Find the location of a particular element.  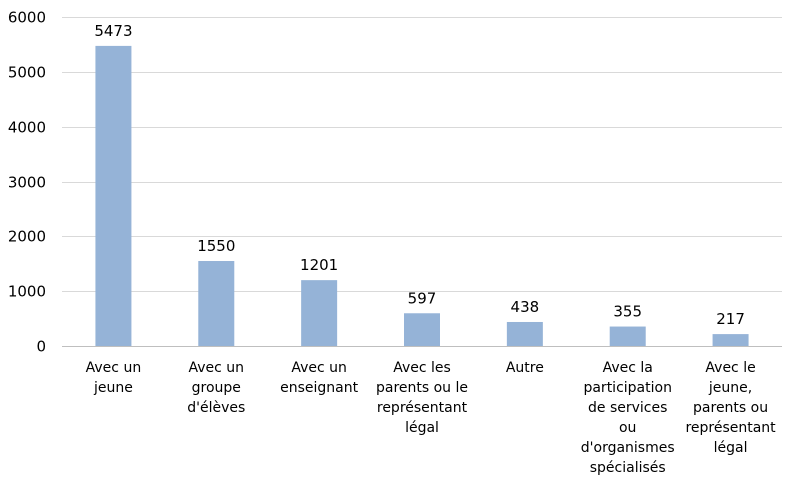

category-label-line: Avec la is located at coordinates (628, 368).